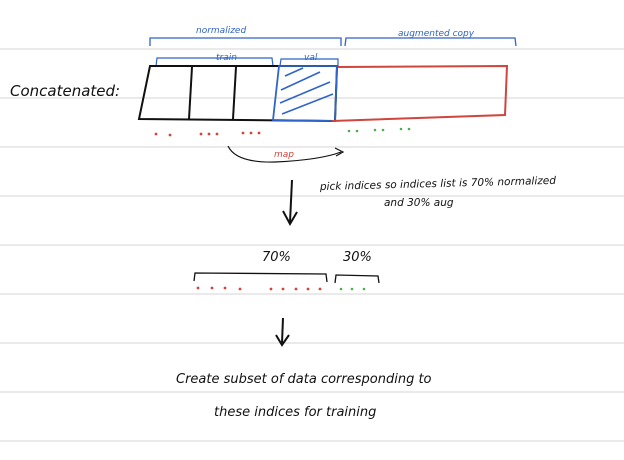 The image size is (624, 460). I want to click on normalized-bracket, so click(245, 41).